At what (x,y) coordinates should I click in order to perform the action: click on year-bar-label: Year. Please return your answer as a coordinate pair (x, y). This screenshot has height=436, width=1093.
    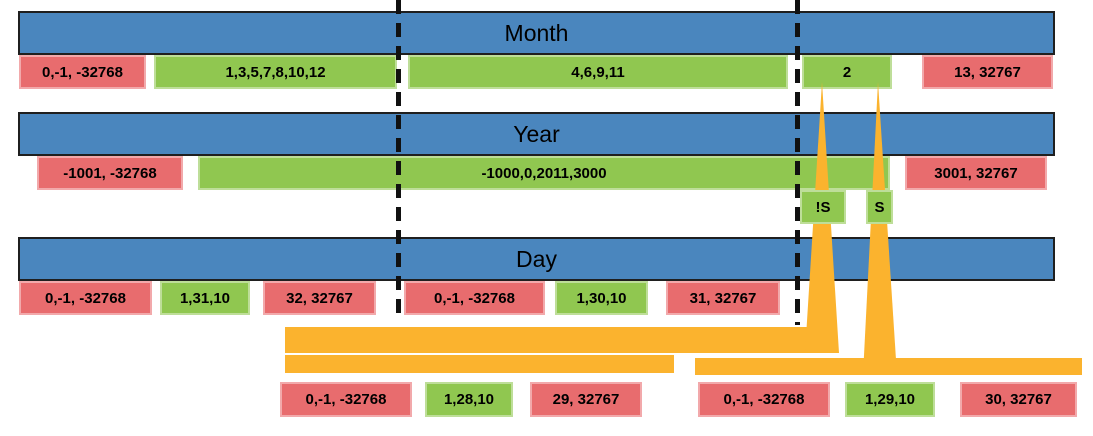
    Looking at the image, I should click on (536, 133).